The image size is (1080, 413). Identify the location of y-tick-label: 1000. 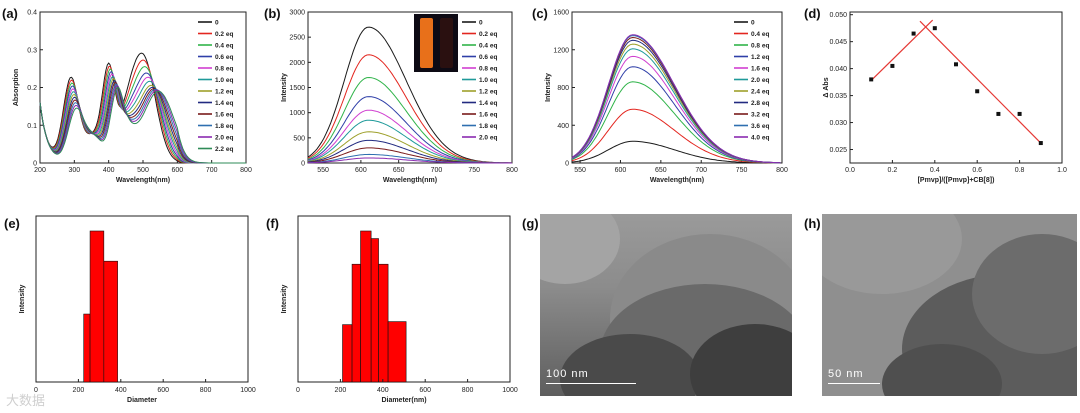
(297, 113).